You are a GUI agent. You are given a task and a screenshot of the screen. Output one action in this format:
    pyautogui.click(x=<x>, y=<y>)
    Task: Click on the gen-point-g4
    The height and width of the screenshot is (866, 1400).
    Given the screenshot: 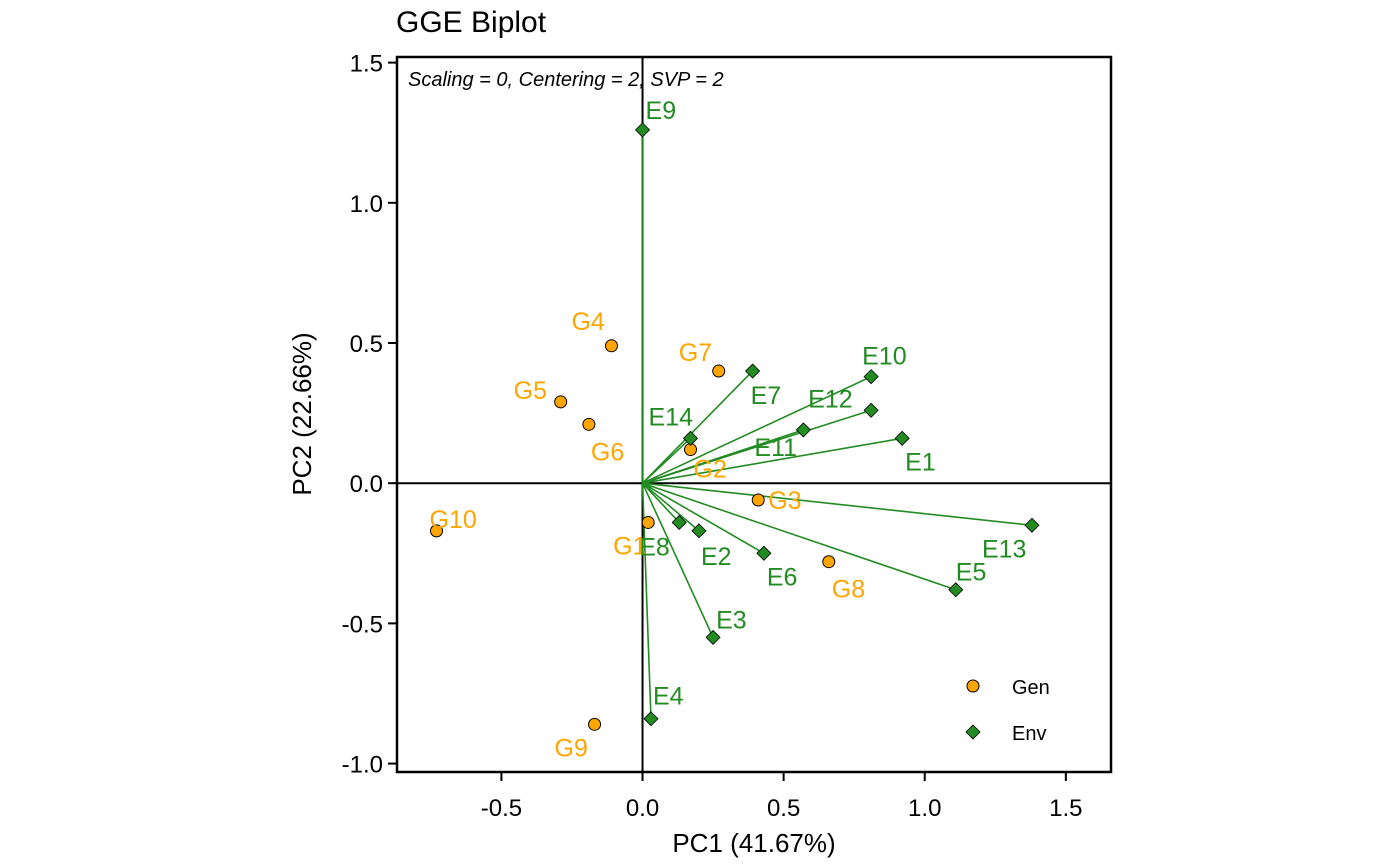 What is the action you would take?
    pyautogui.click(x=611, y=346)
    